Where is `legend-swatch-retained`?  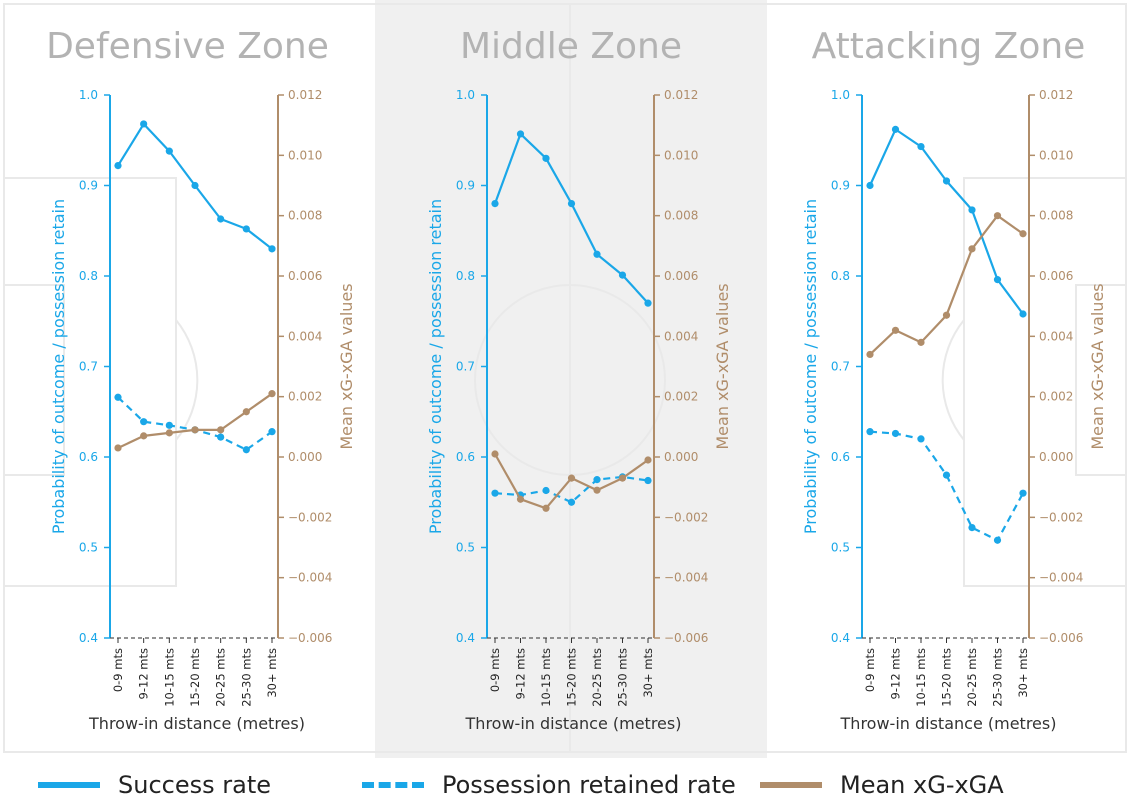
legend-swatch-retained is located at coordinates (393, 785).